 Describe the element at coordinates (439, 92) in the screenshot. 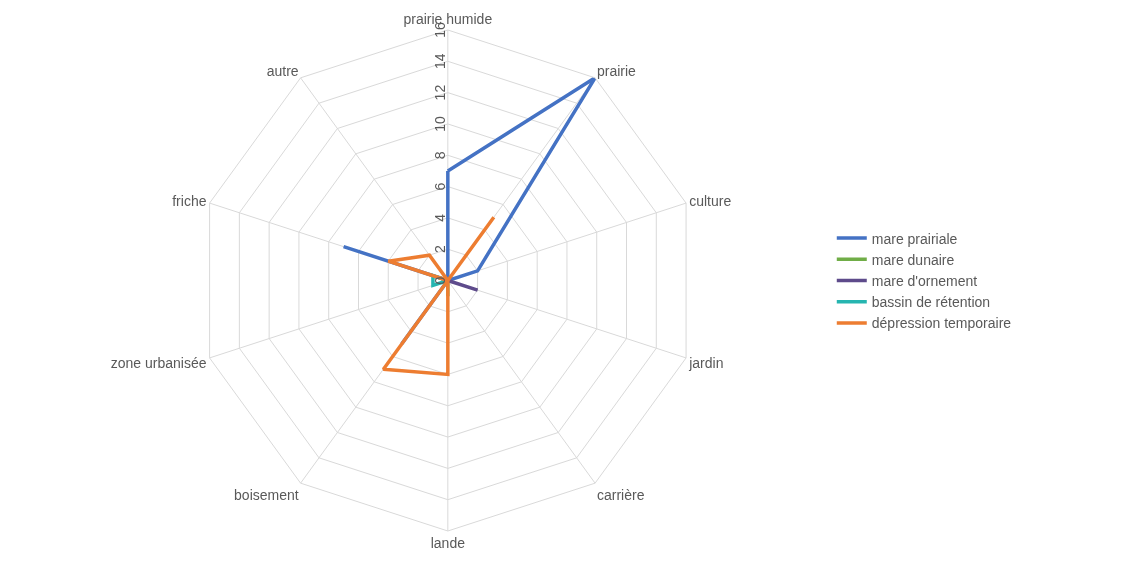

I see `y-tick-label: 12` at that location.